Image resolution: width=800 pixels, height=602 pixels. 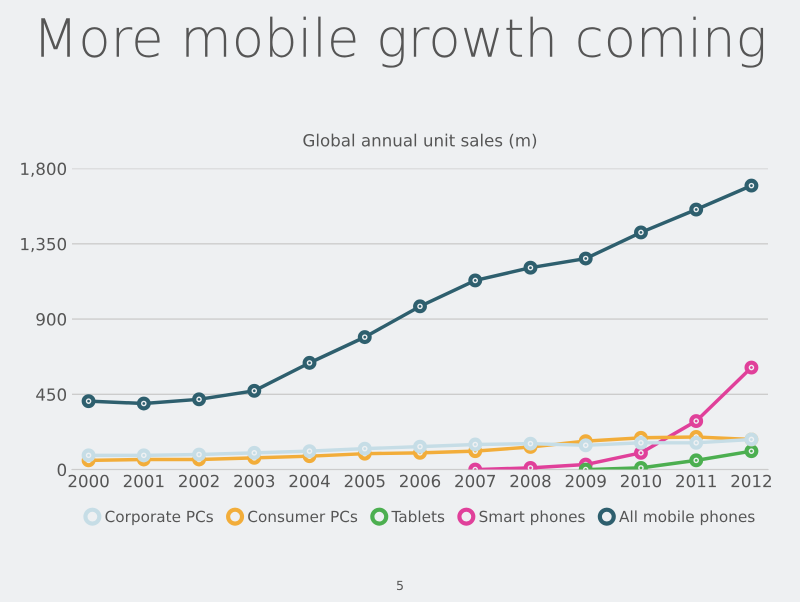 I want to click on legend-label: Smart phones, so click(x=532, y=518).